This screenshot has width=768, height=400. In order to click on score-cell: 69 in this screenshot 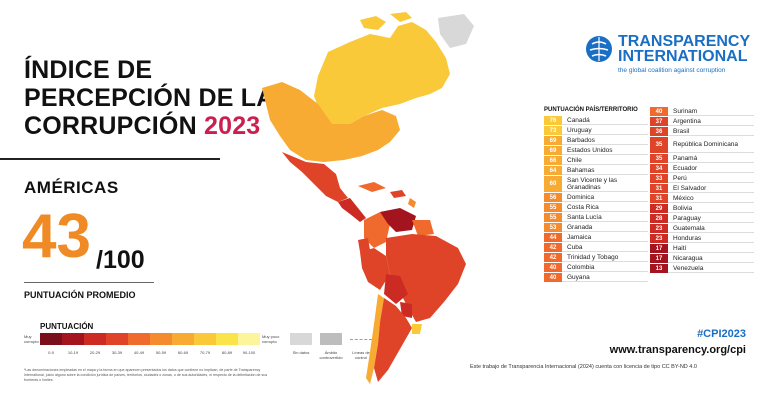, I will do `click(553, 150)`.